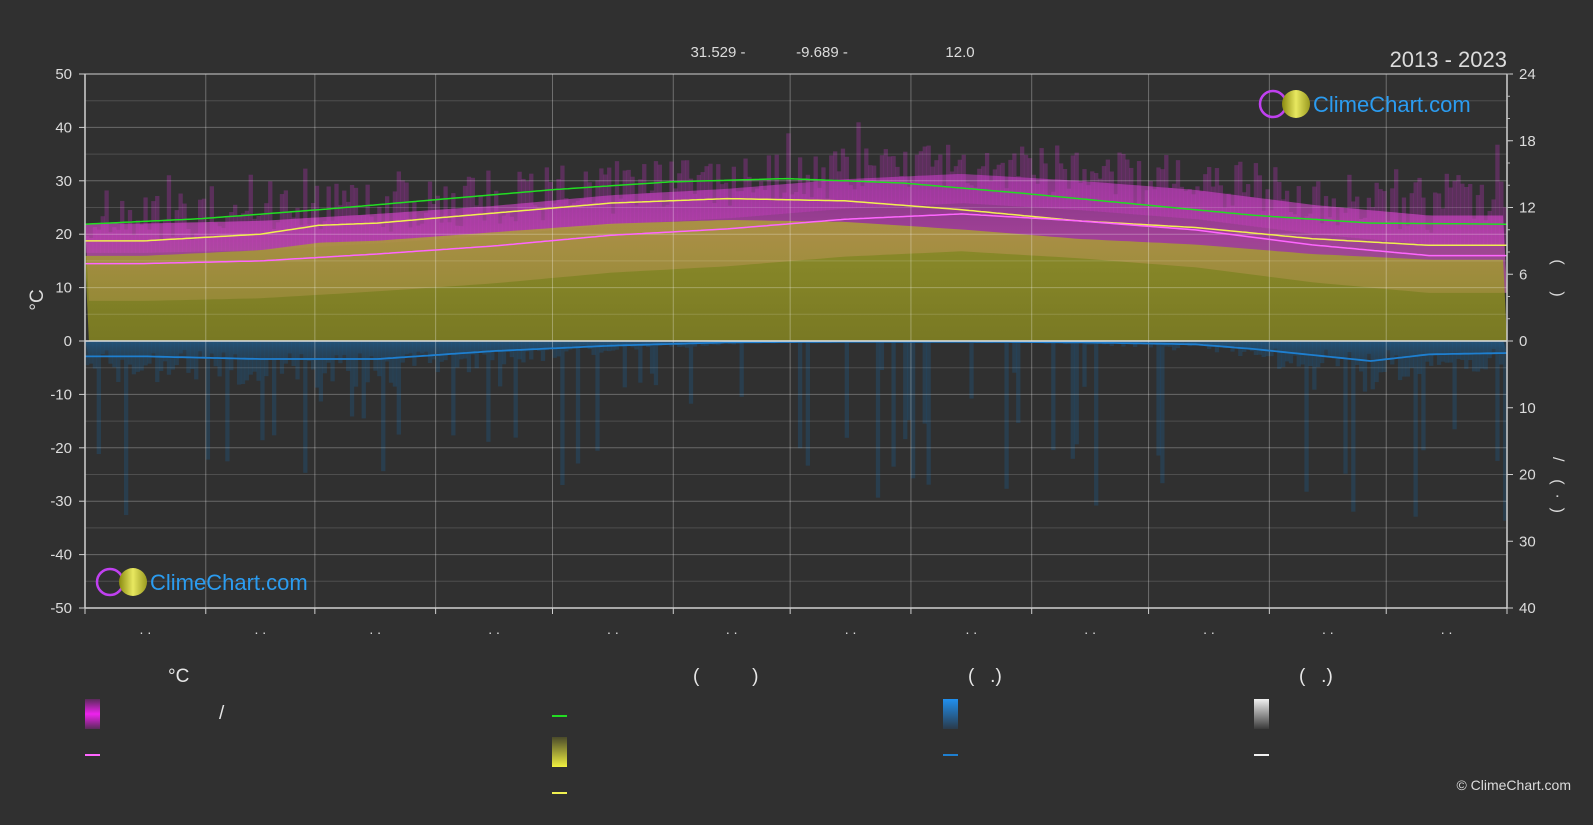 The height and width of the screenshot is (825, 1593). Describe the element at coordinates (717, 52) in the screenshot. I see `header-info-1: 31.529 -` at that location.